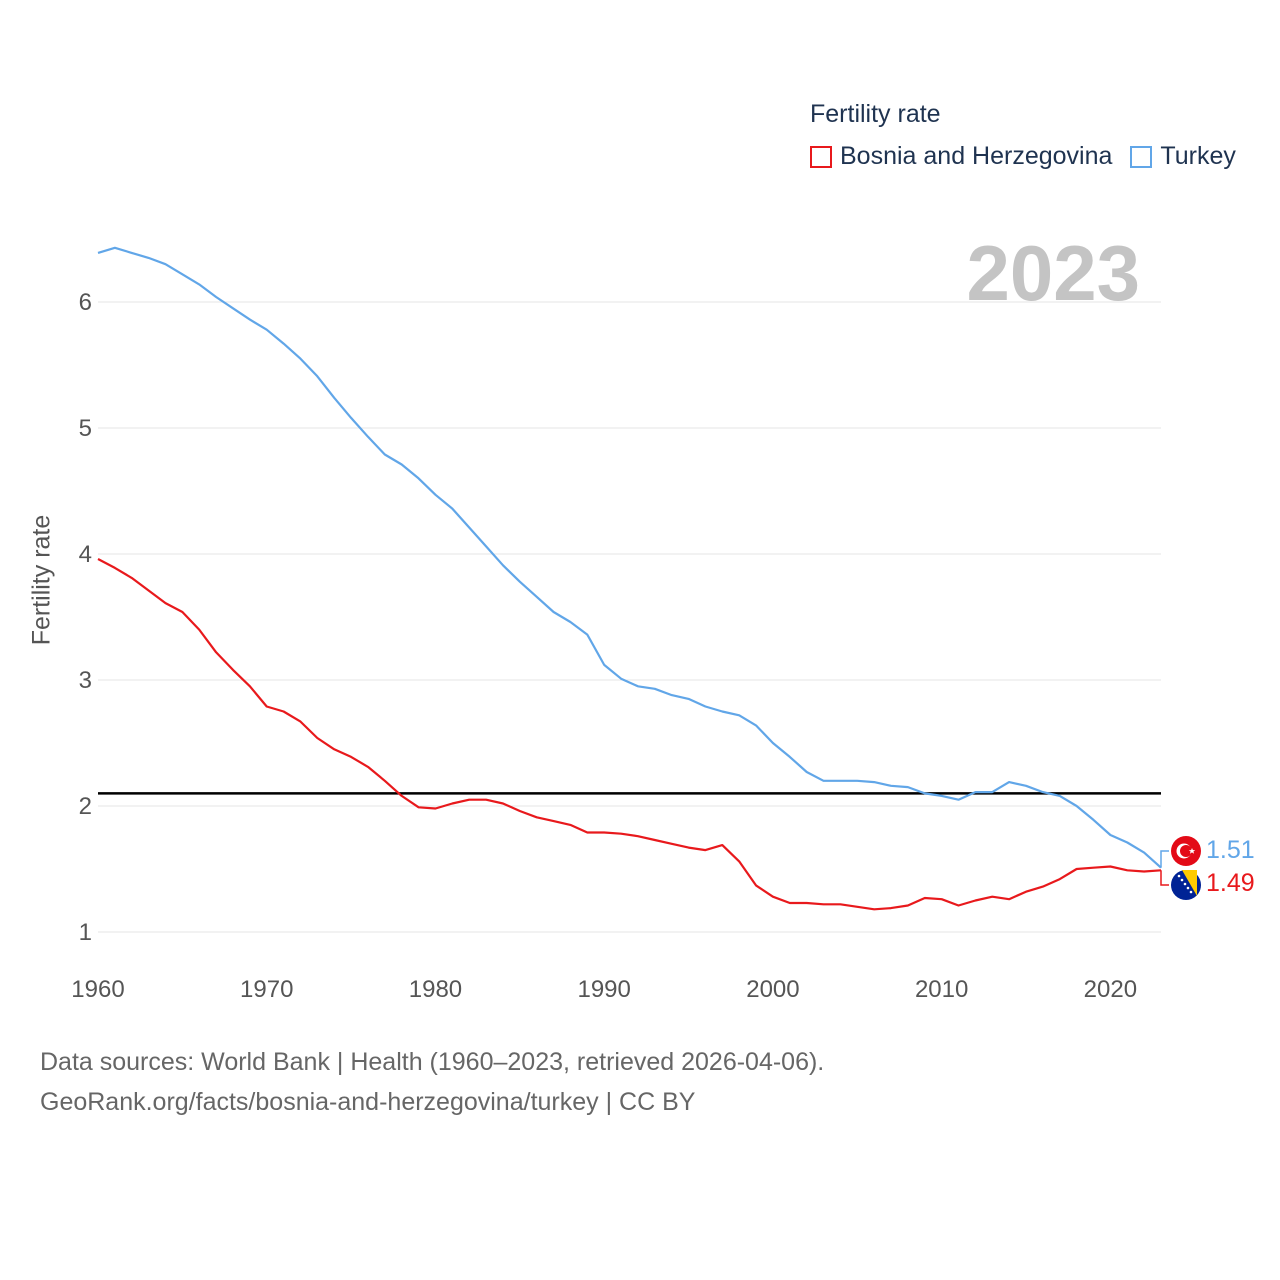 The height and width of the screenshot is (1280, 1280). Describe the element at coordinates (85, 932) in the screenshot. I see `y-tick-1: 1` at that location.